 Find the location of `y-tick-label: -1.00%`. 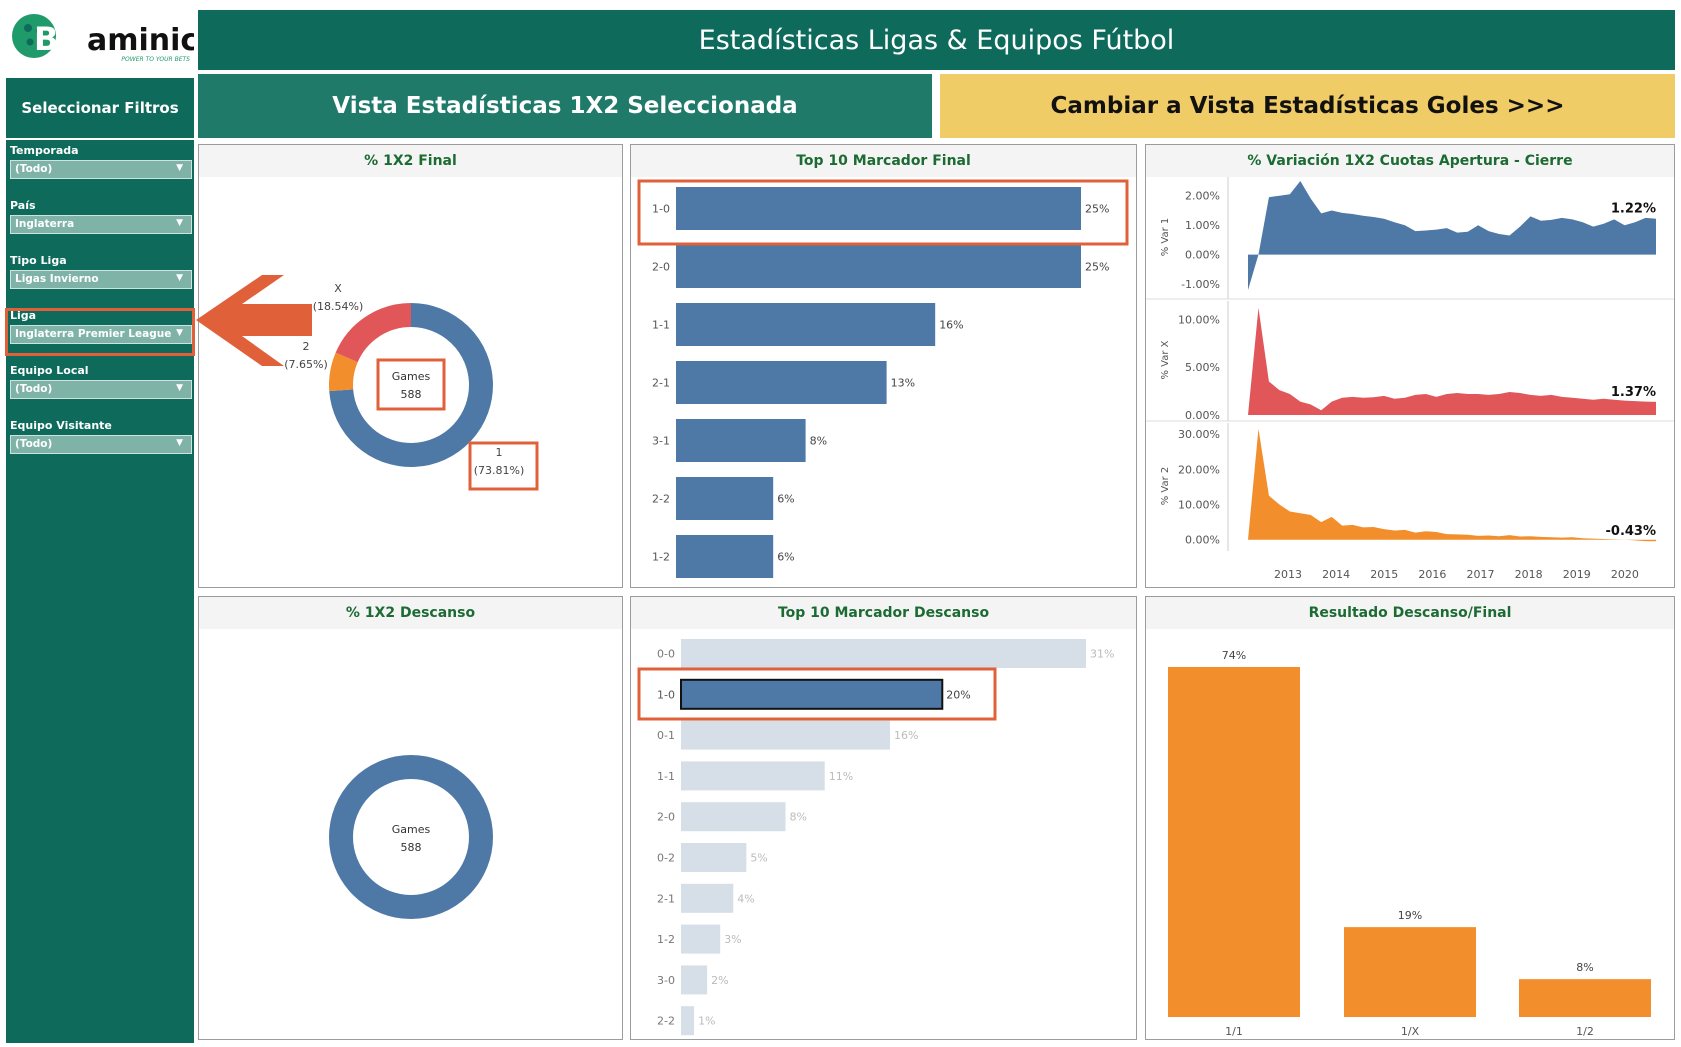

y-tick-label: -1.00% is located at coordinates (1200, 284).